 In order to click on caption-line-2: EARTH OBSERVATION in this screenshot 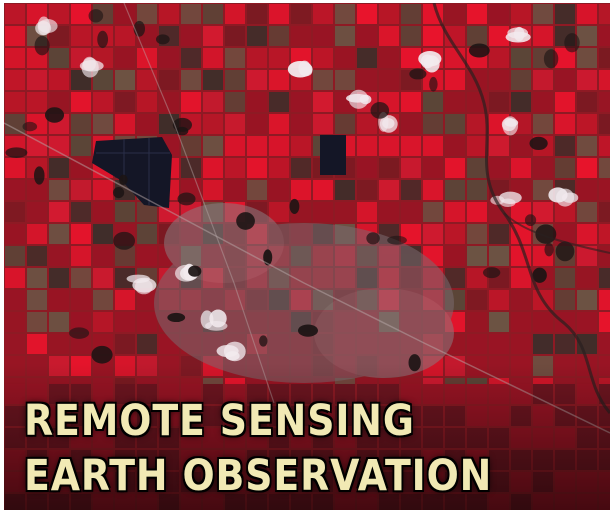, I will do `click(258, 476)`.